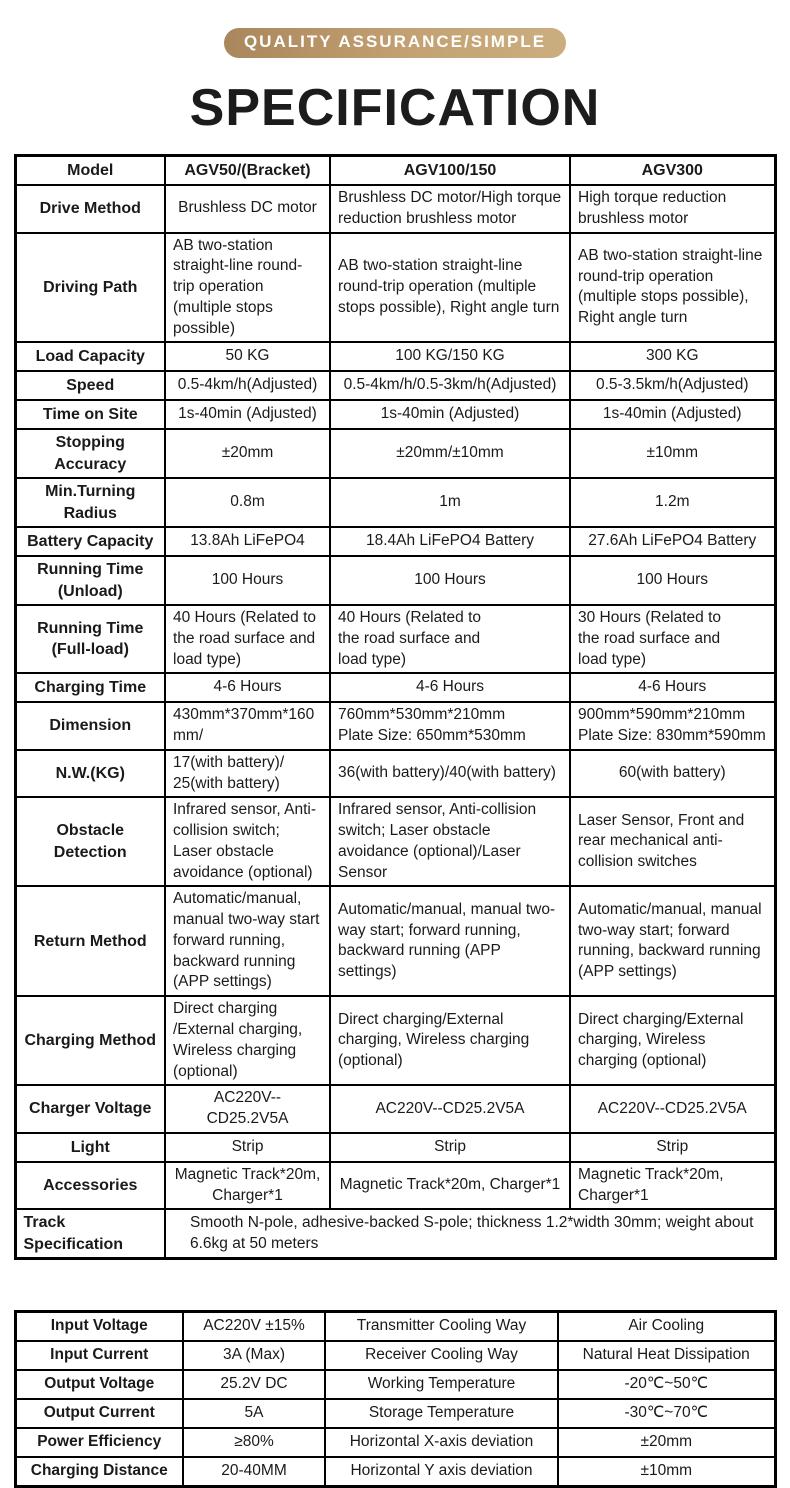  I want to click on power-param-label: Working Temperature, so click(441, 1385).